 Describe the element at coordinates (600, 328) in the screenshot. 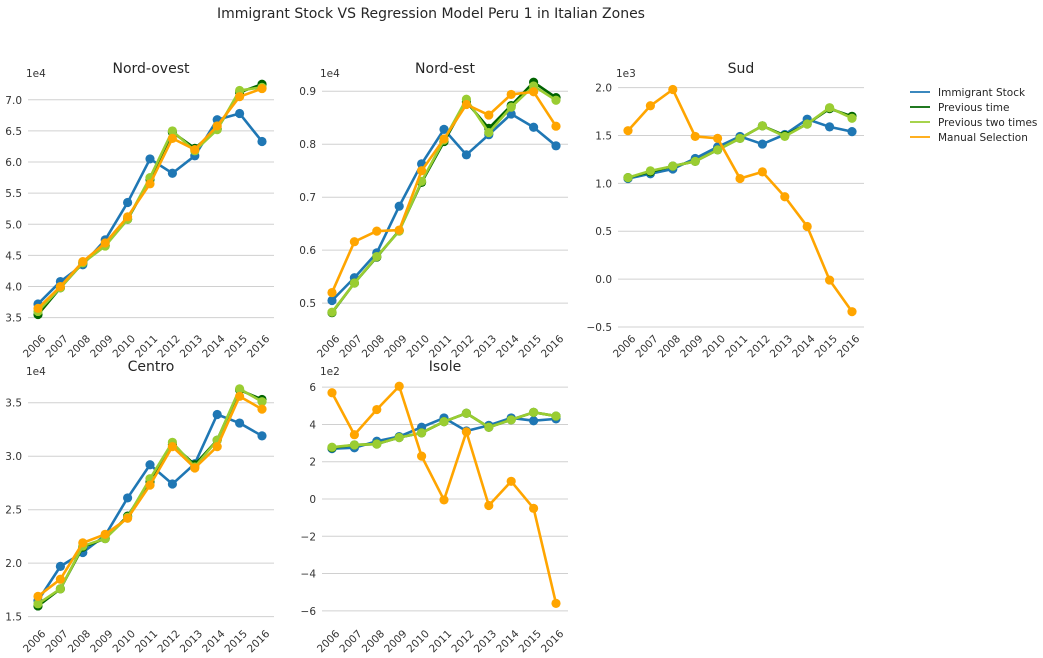

I see `y-tick-label: −0.5` at that location.